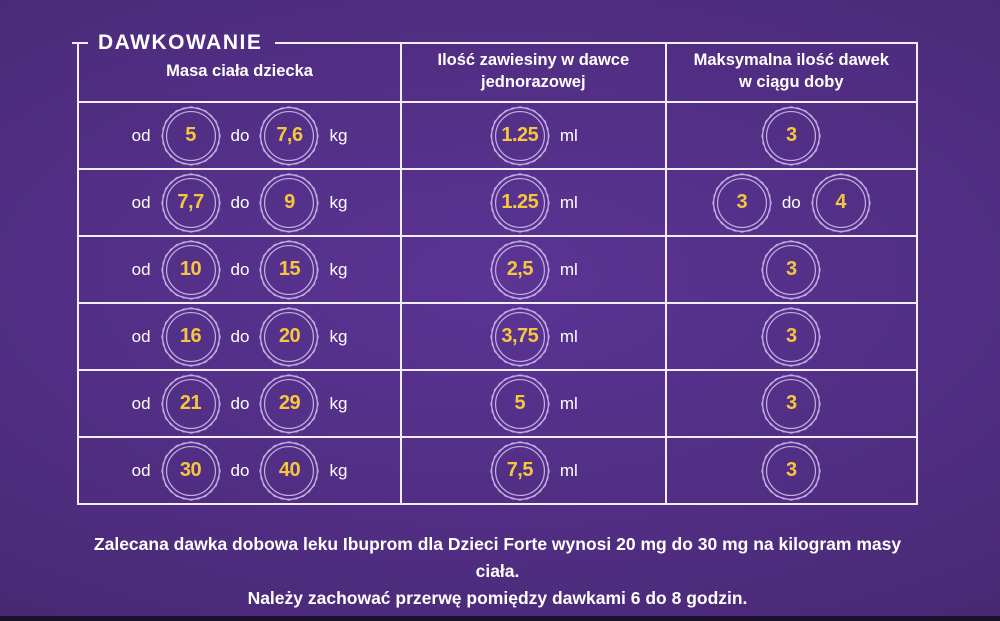 This screenshot has height=621, width=1000. What do you see at coordinates (289, 136) in the screenshot?
I see `weight-to-badge: 7,6` at bounding box center [289, 136].